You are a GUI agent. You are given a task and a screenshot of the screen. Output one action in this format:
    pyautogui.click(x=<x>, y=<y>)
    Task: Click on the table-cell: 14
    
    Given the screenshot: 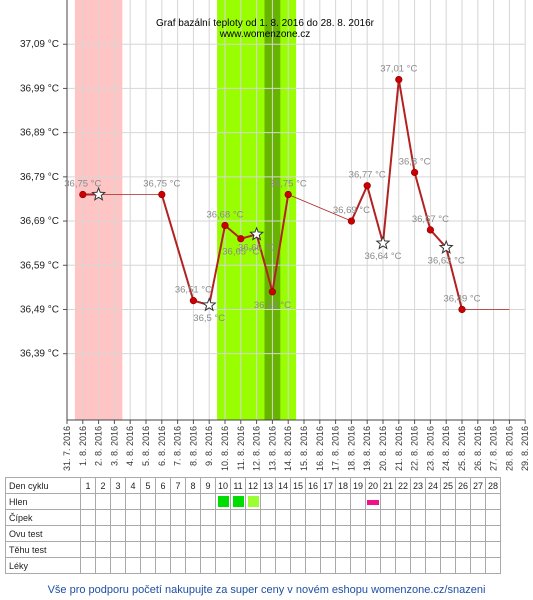 What is the action you would take?
    pyautogui.click(x=283, y=485)
    